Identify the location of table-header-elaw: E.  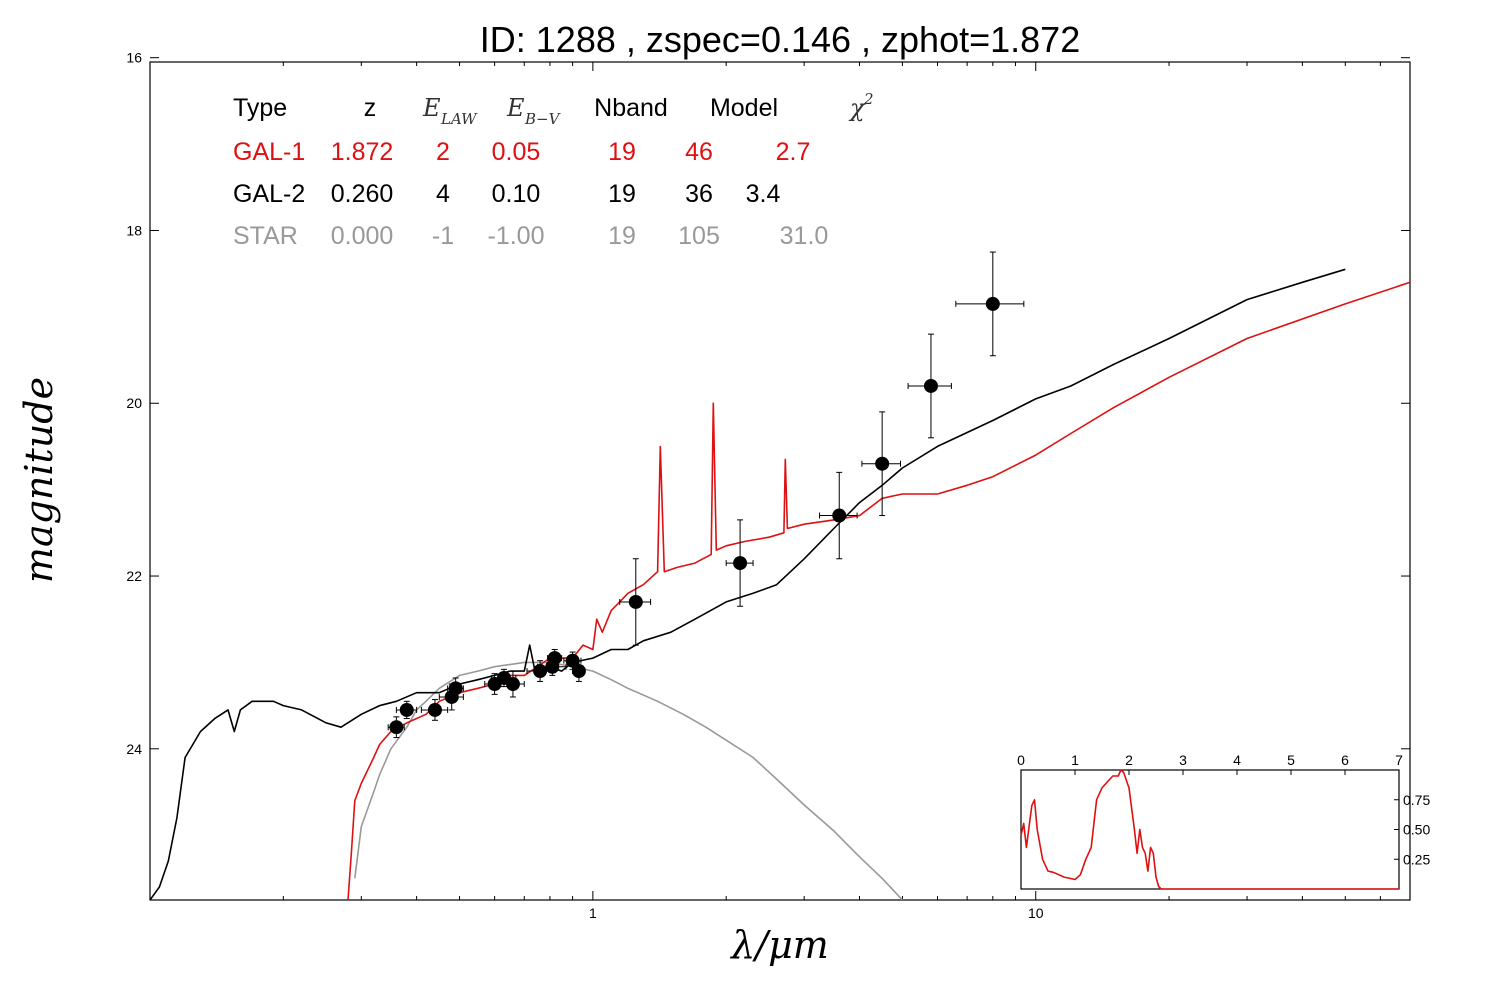
(431, 108).